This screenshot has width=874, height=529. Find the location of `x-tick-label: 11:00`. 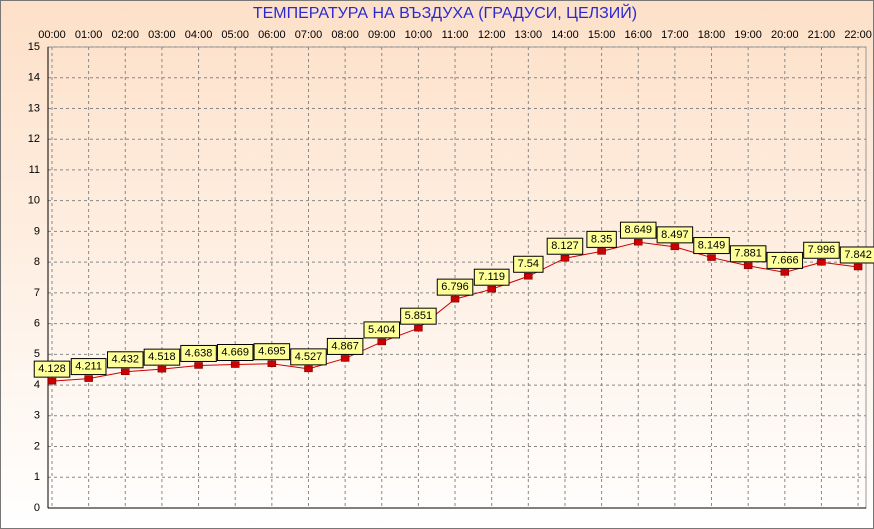

x-tick-label: 11:00 is located at coordinates (455, 35).